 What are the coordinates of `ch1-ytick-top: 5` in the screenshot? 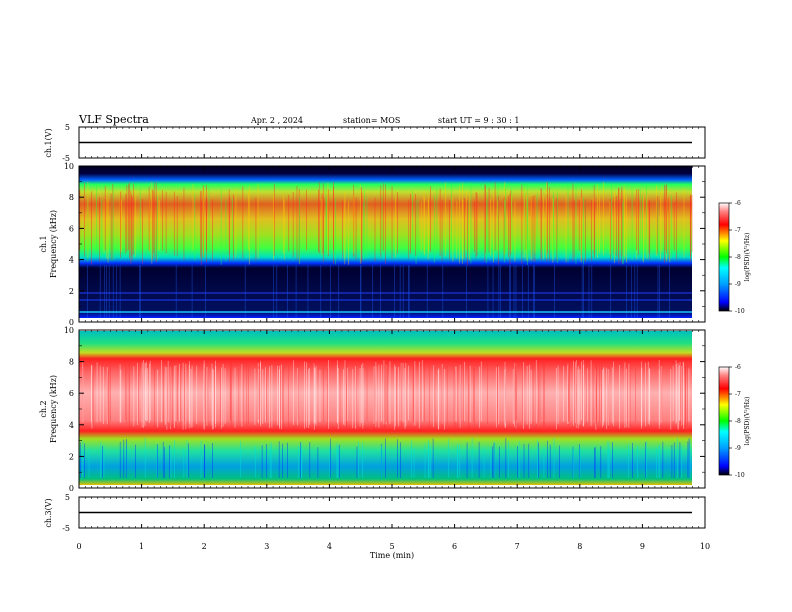 It's located at (67, 127).